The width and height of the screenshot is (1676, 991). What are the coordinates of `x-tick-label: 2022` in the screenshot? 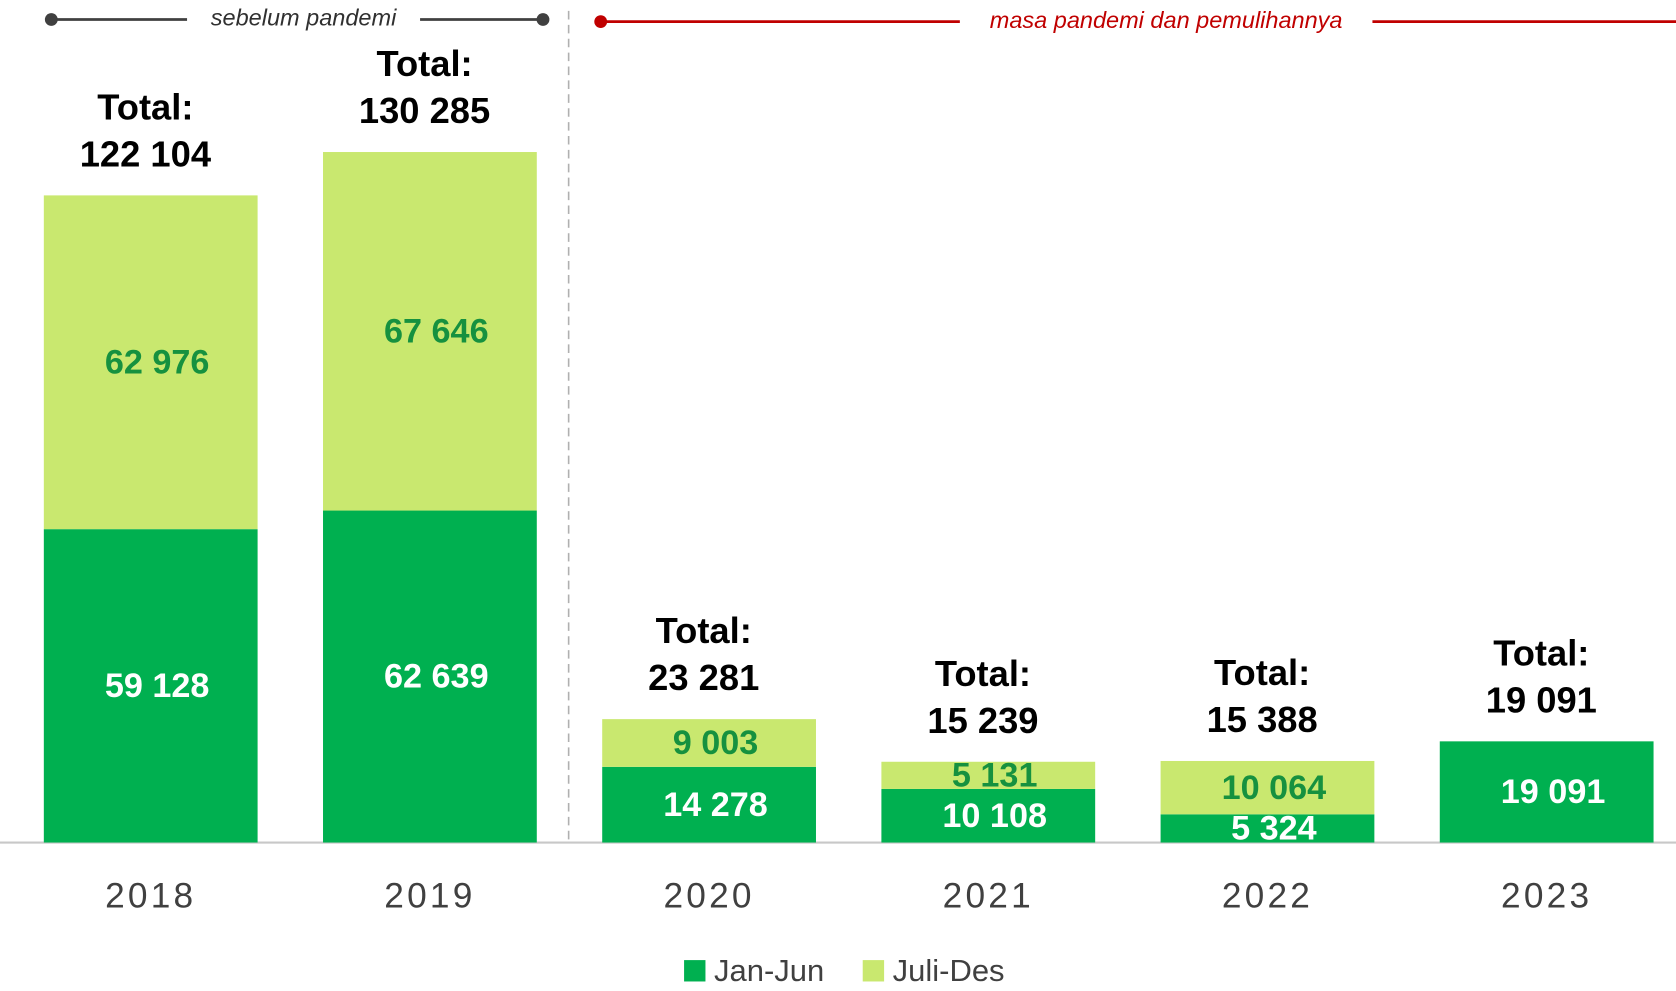 It's located at (1267, 895).